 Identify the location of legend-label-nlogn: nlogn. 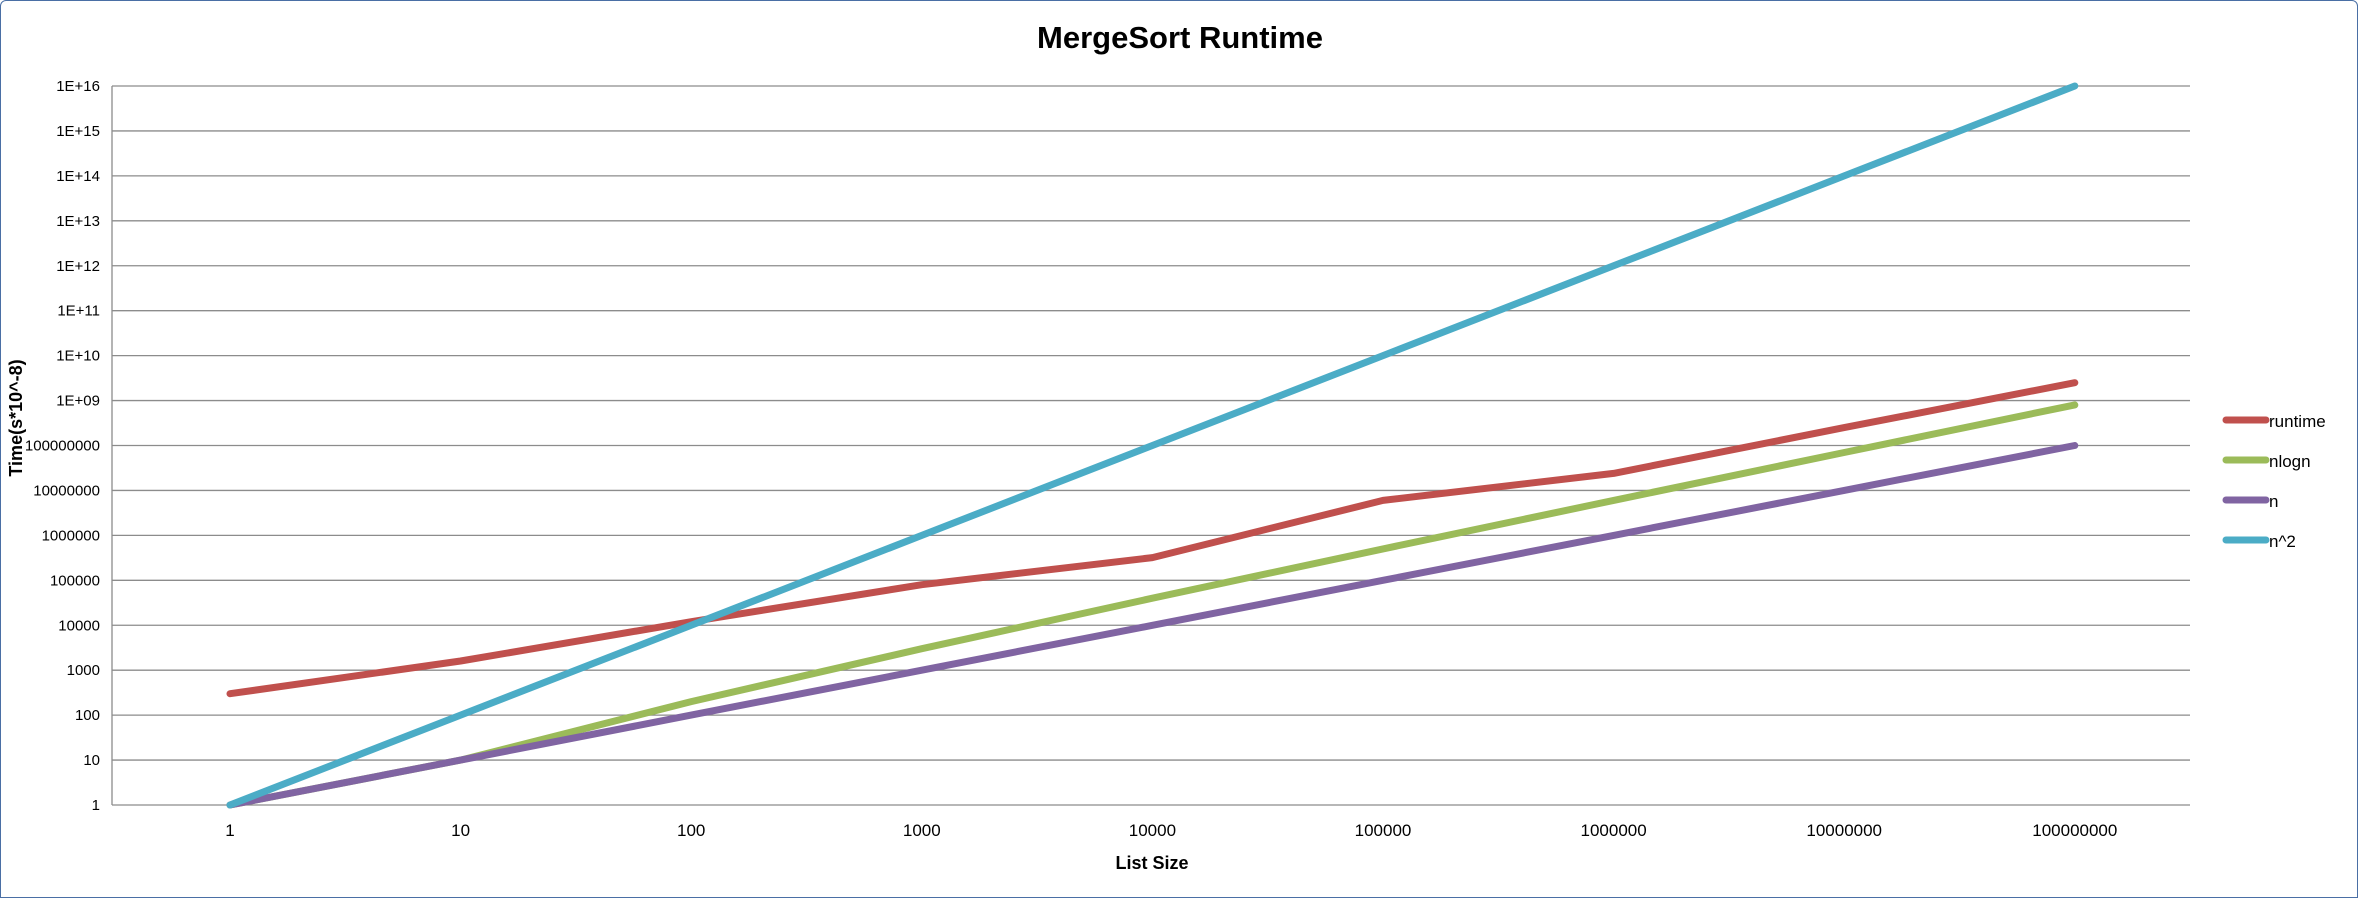
(2290, 461).